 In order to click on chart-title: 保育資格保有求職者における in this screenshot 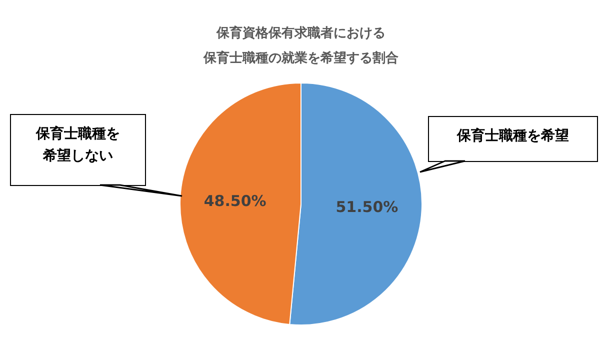, I will do `click(301, 33)`.